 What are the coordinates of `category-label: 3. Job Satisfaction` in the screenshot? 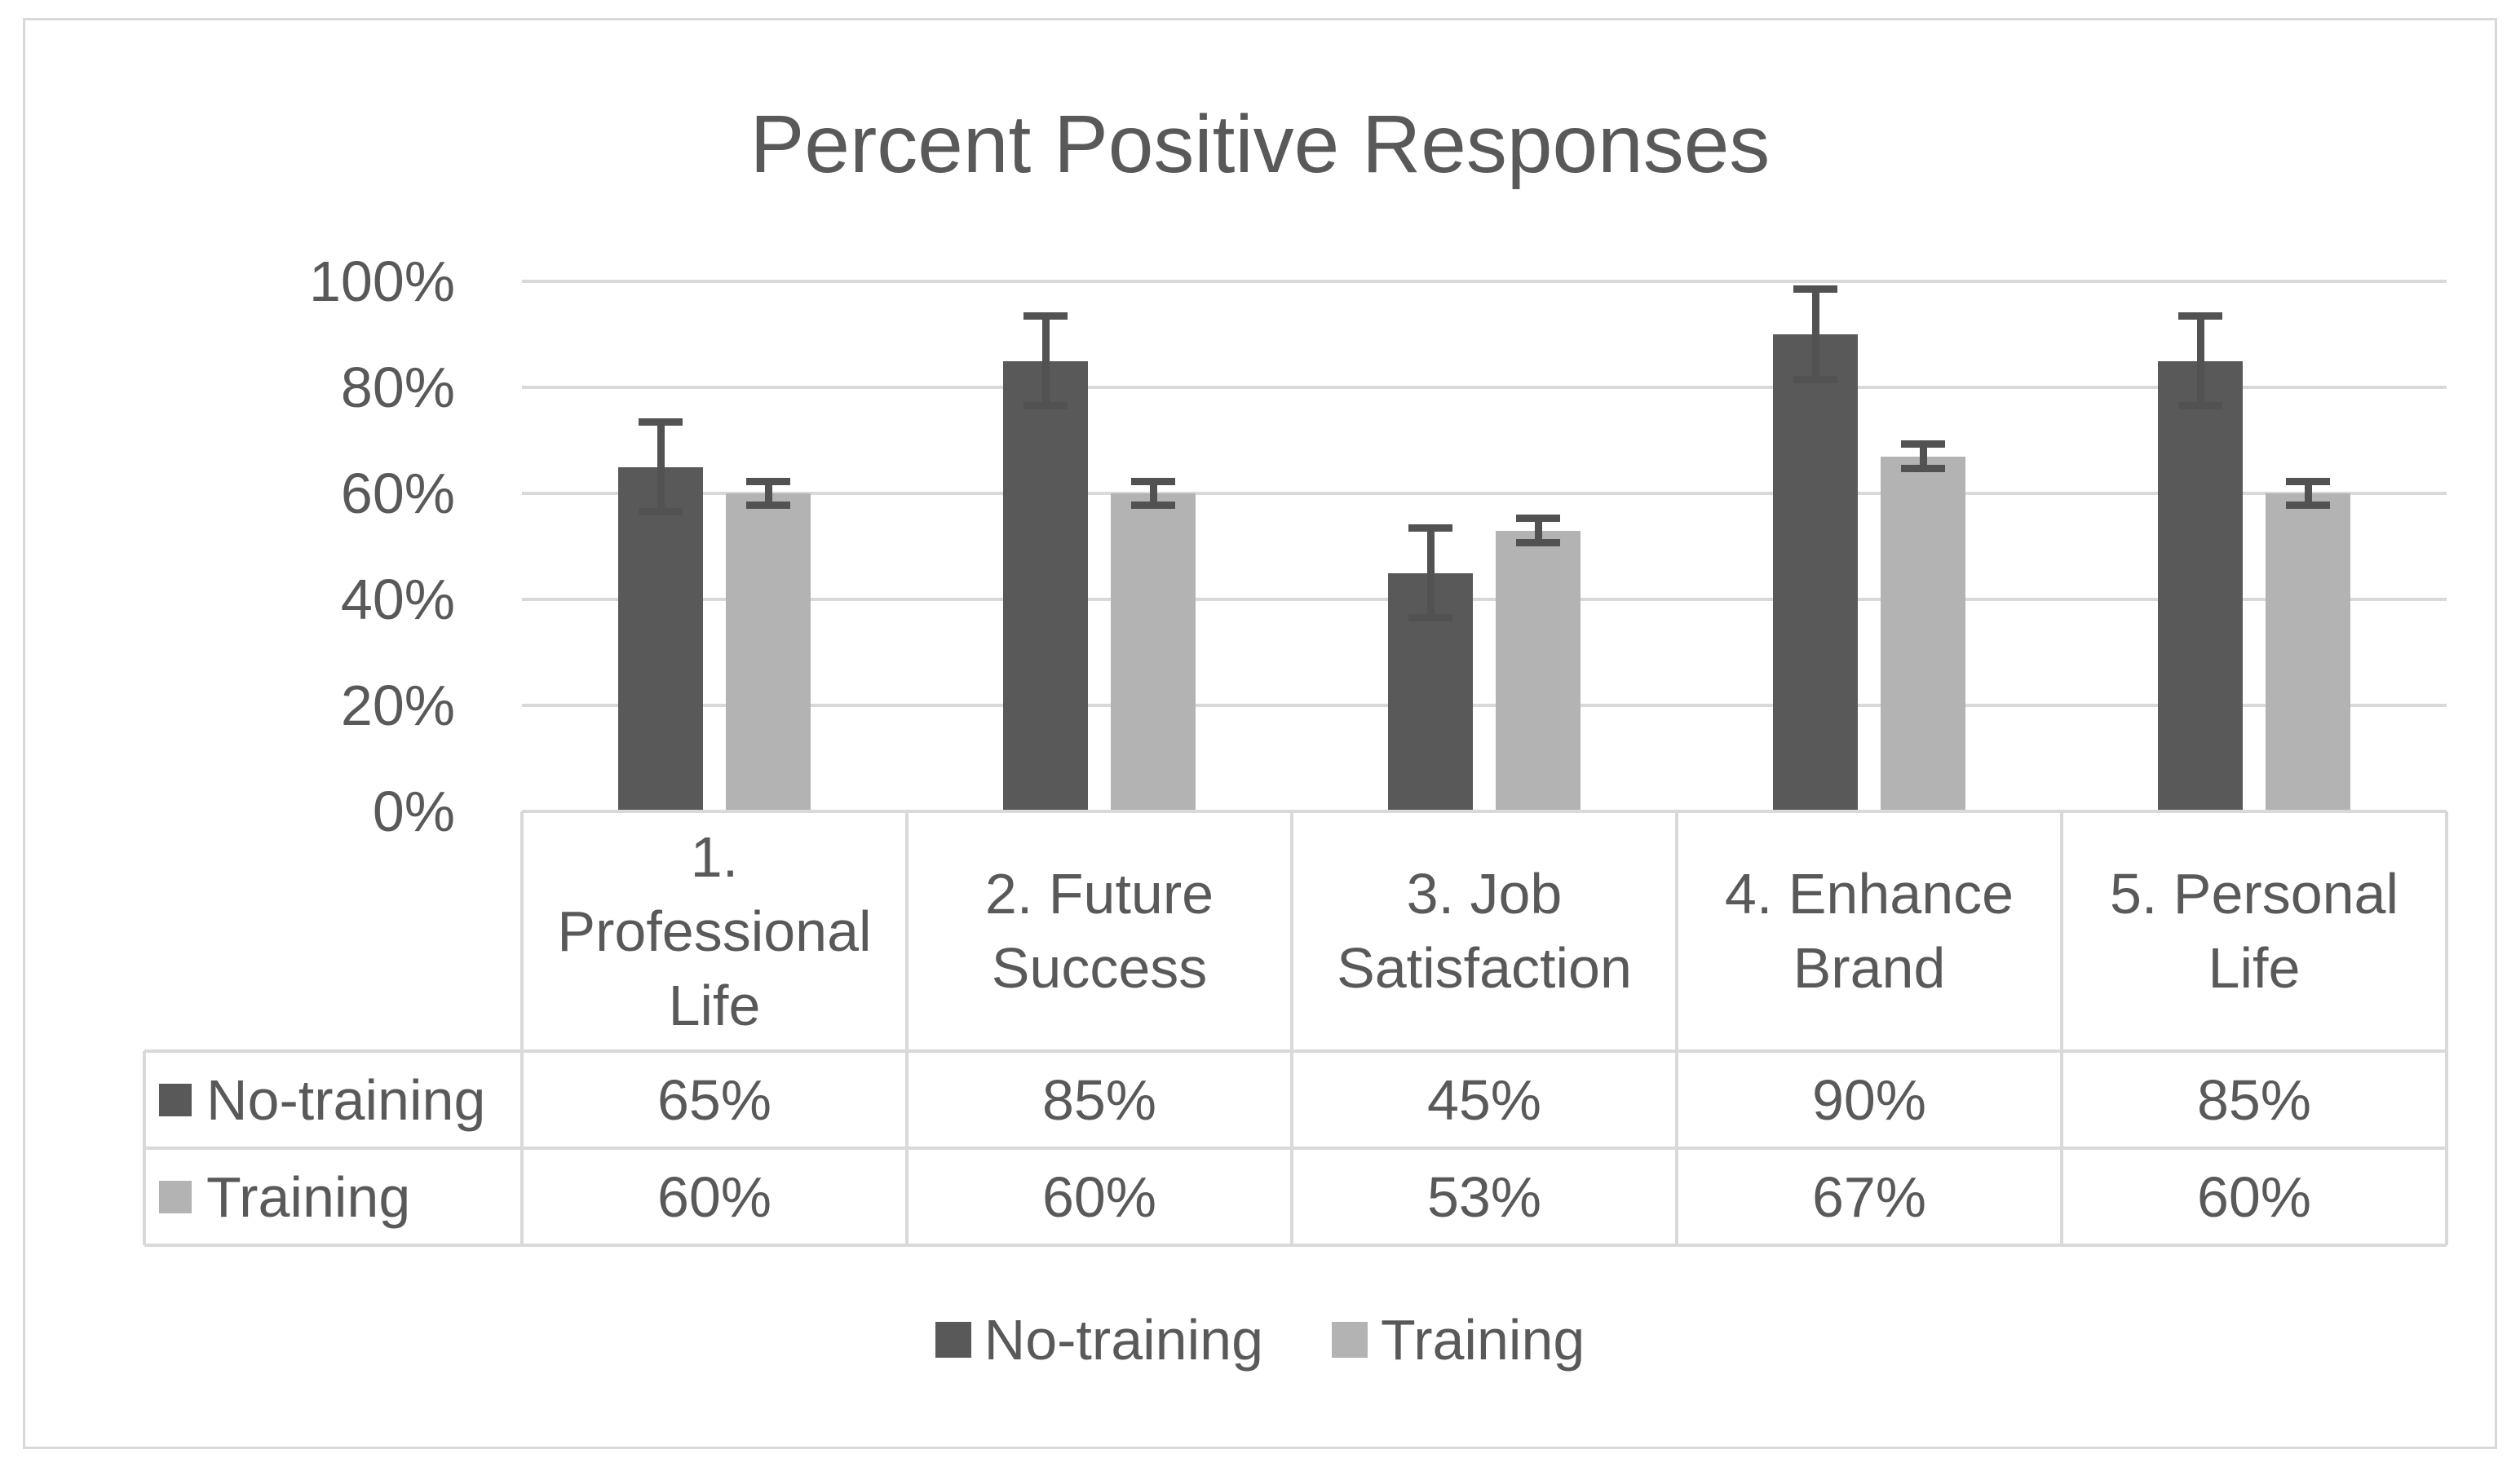 It's located at (1484, 931).